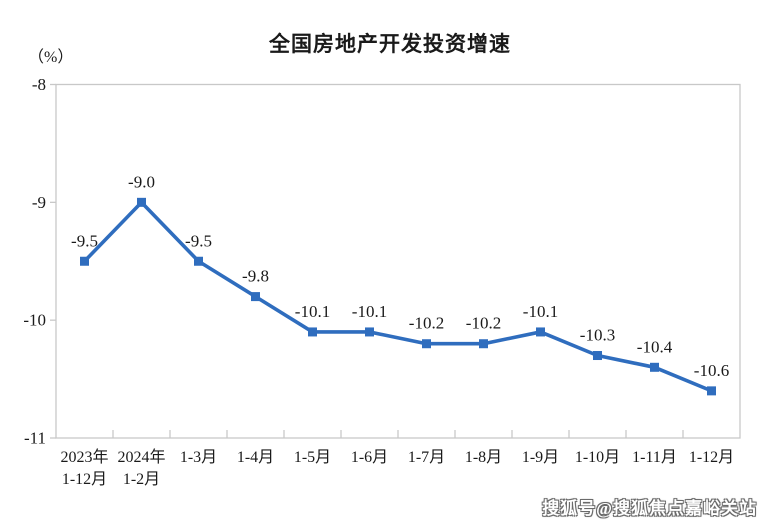  I want to click on x-axis-label: 1-11月, so click(654, 457).